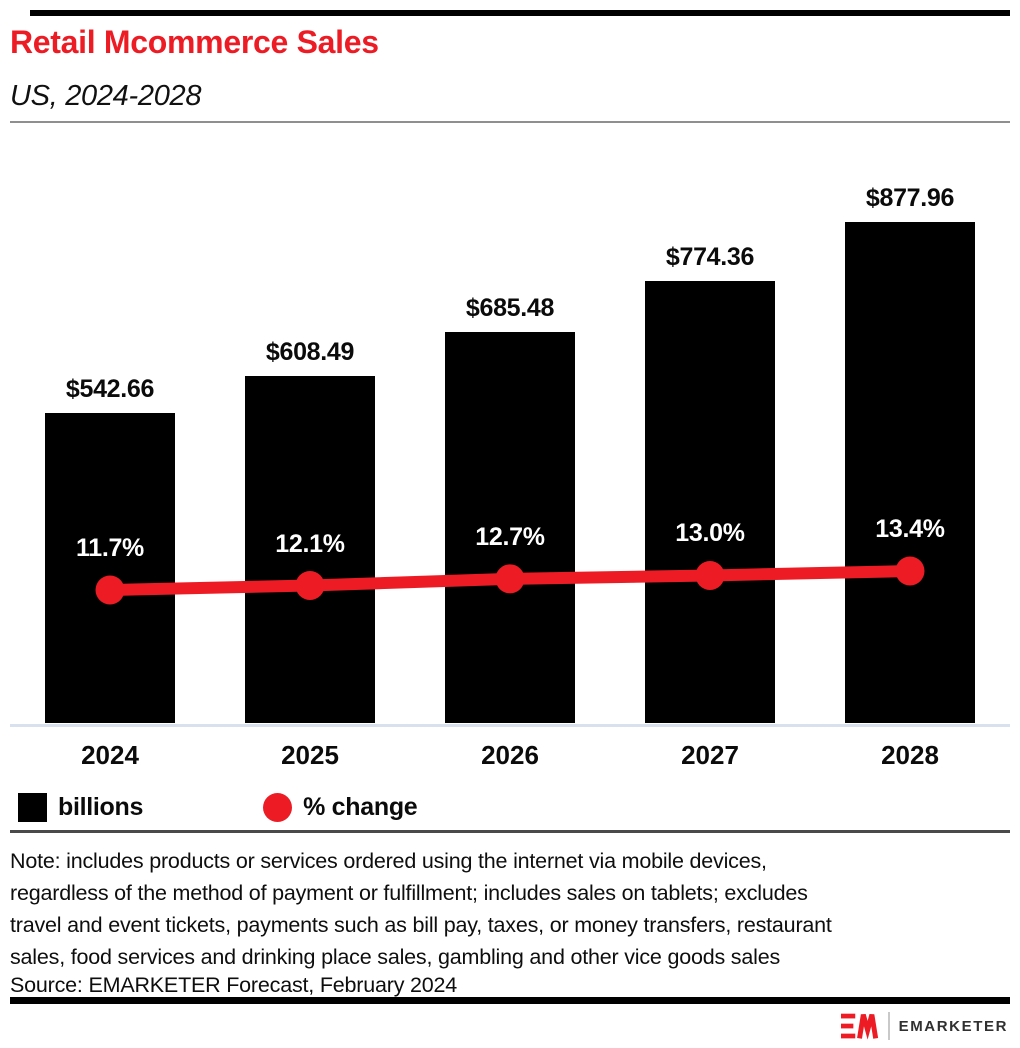 This screenshot has height=1048, width=1020. What do you see at coordinates (32, 807) in the screenshot?
I see `bar-swatch-icon` at bounding box center [32, 807].